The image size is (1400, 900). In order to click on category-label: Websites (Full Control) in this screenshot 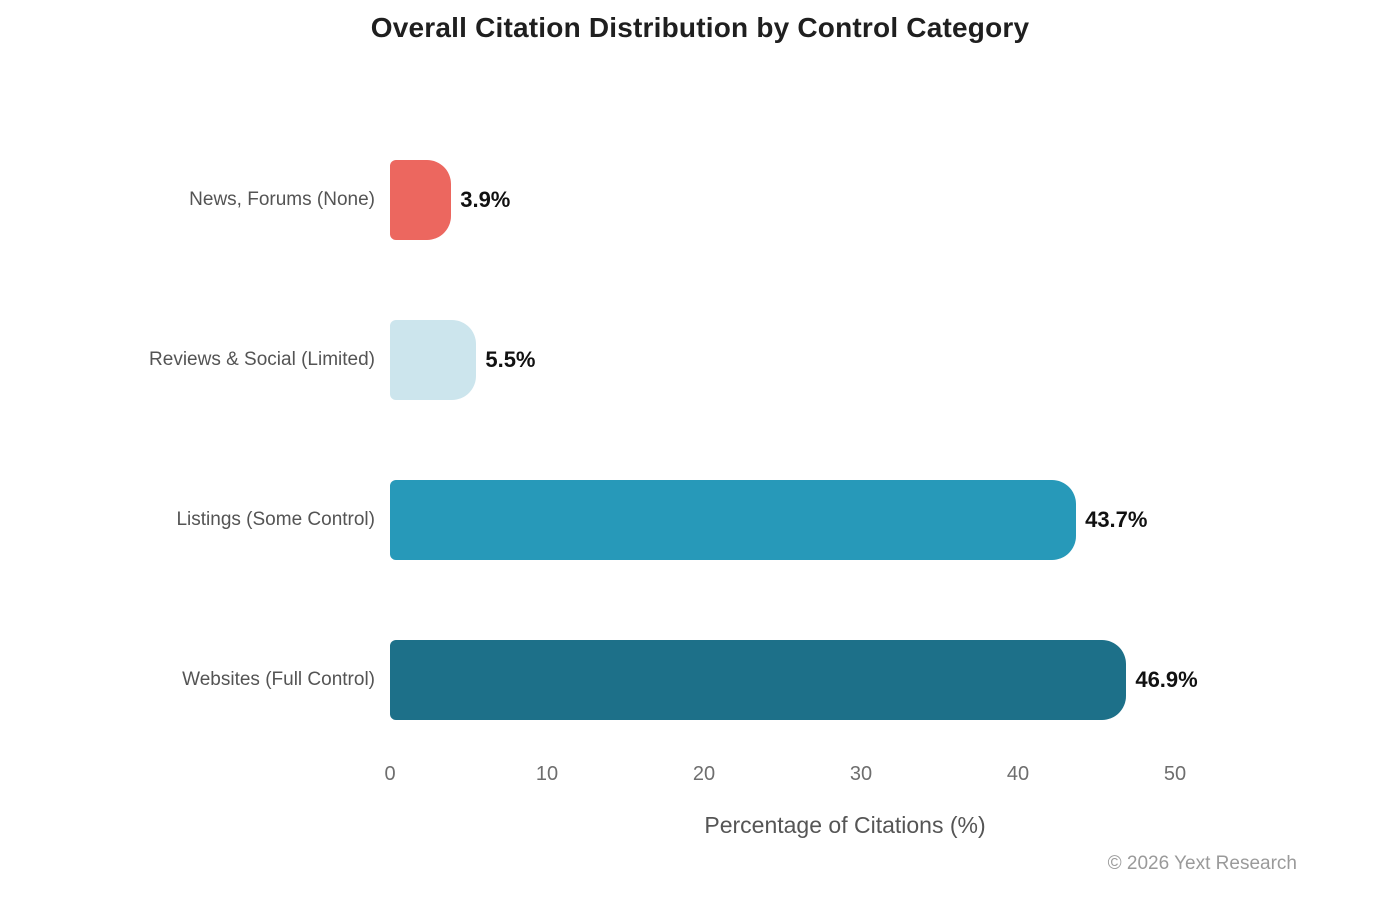, I will do `click(278, 679)`.